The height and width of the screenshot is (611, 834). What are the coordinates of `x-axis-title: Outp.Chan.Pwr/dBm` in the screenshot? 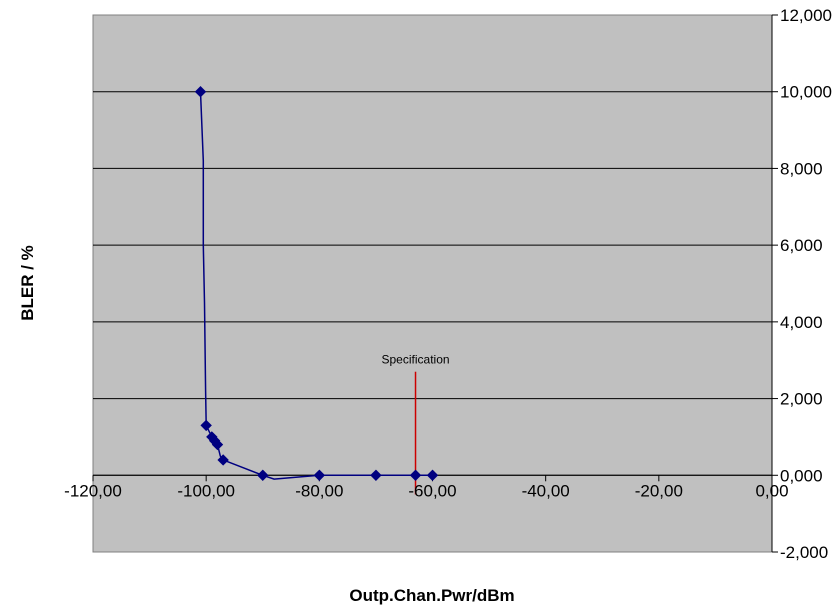 It's located at (431, 595).